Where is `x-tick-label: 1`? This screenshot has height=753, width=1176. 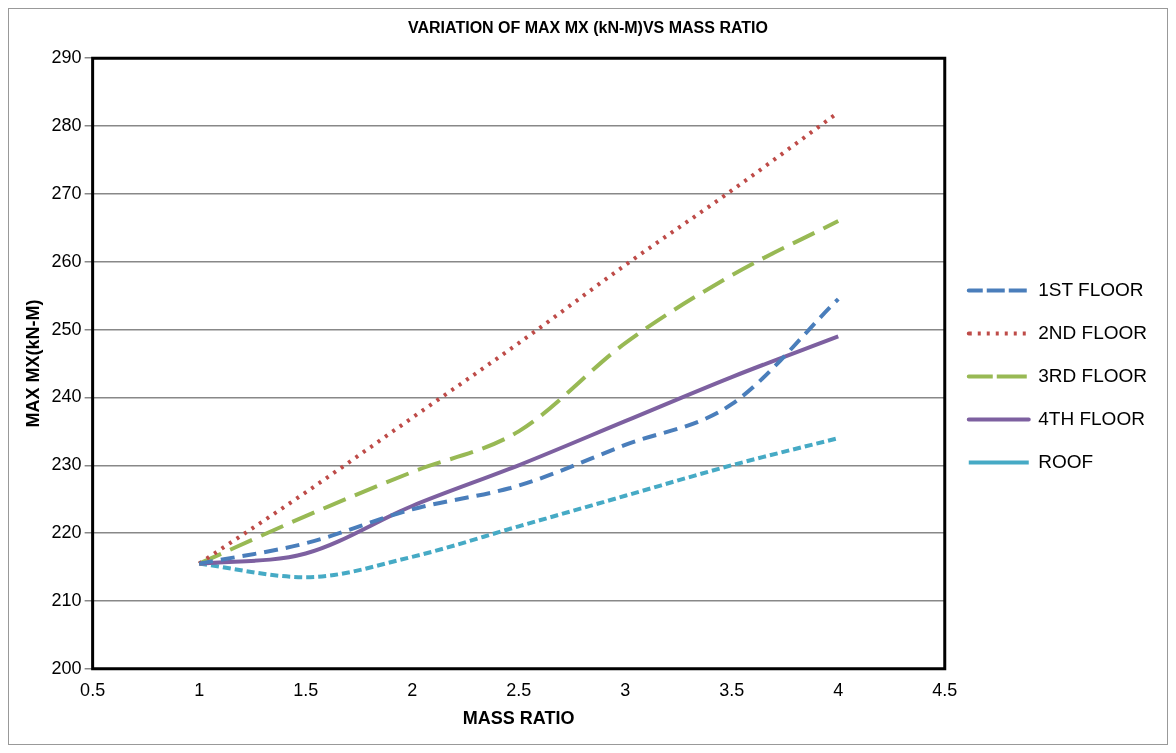
x-tick-label: 1 is located at coordinates (199, 689).